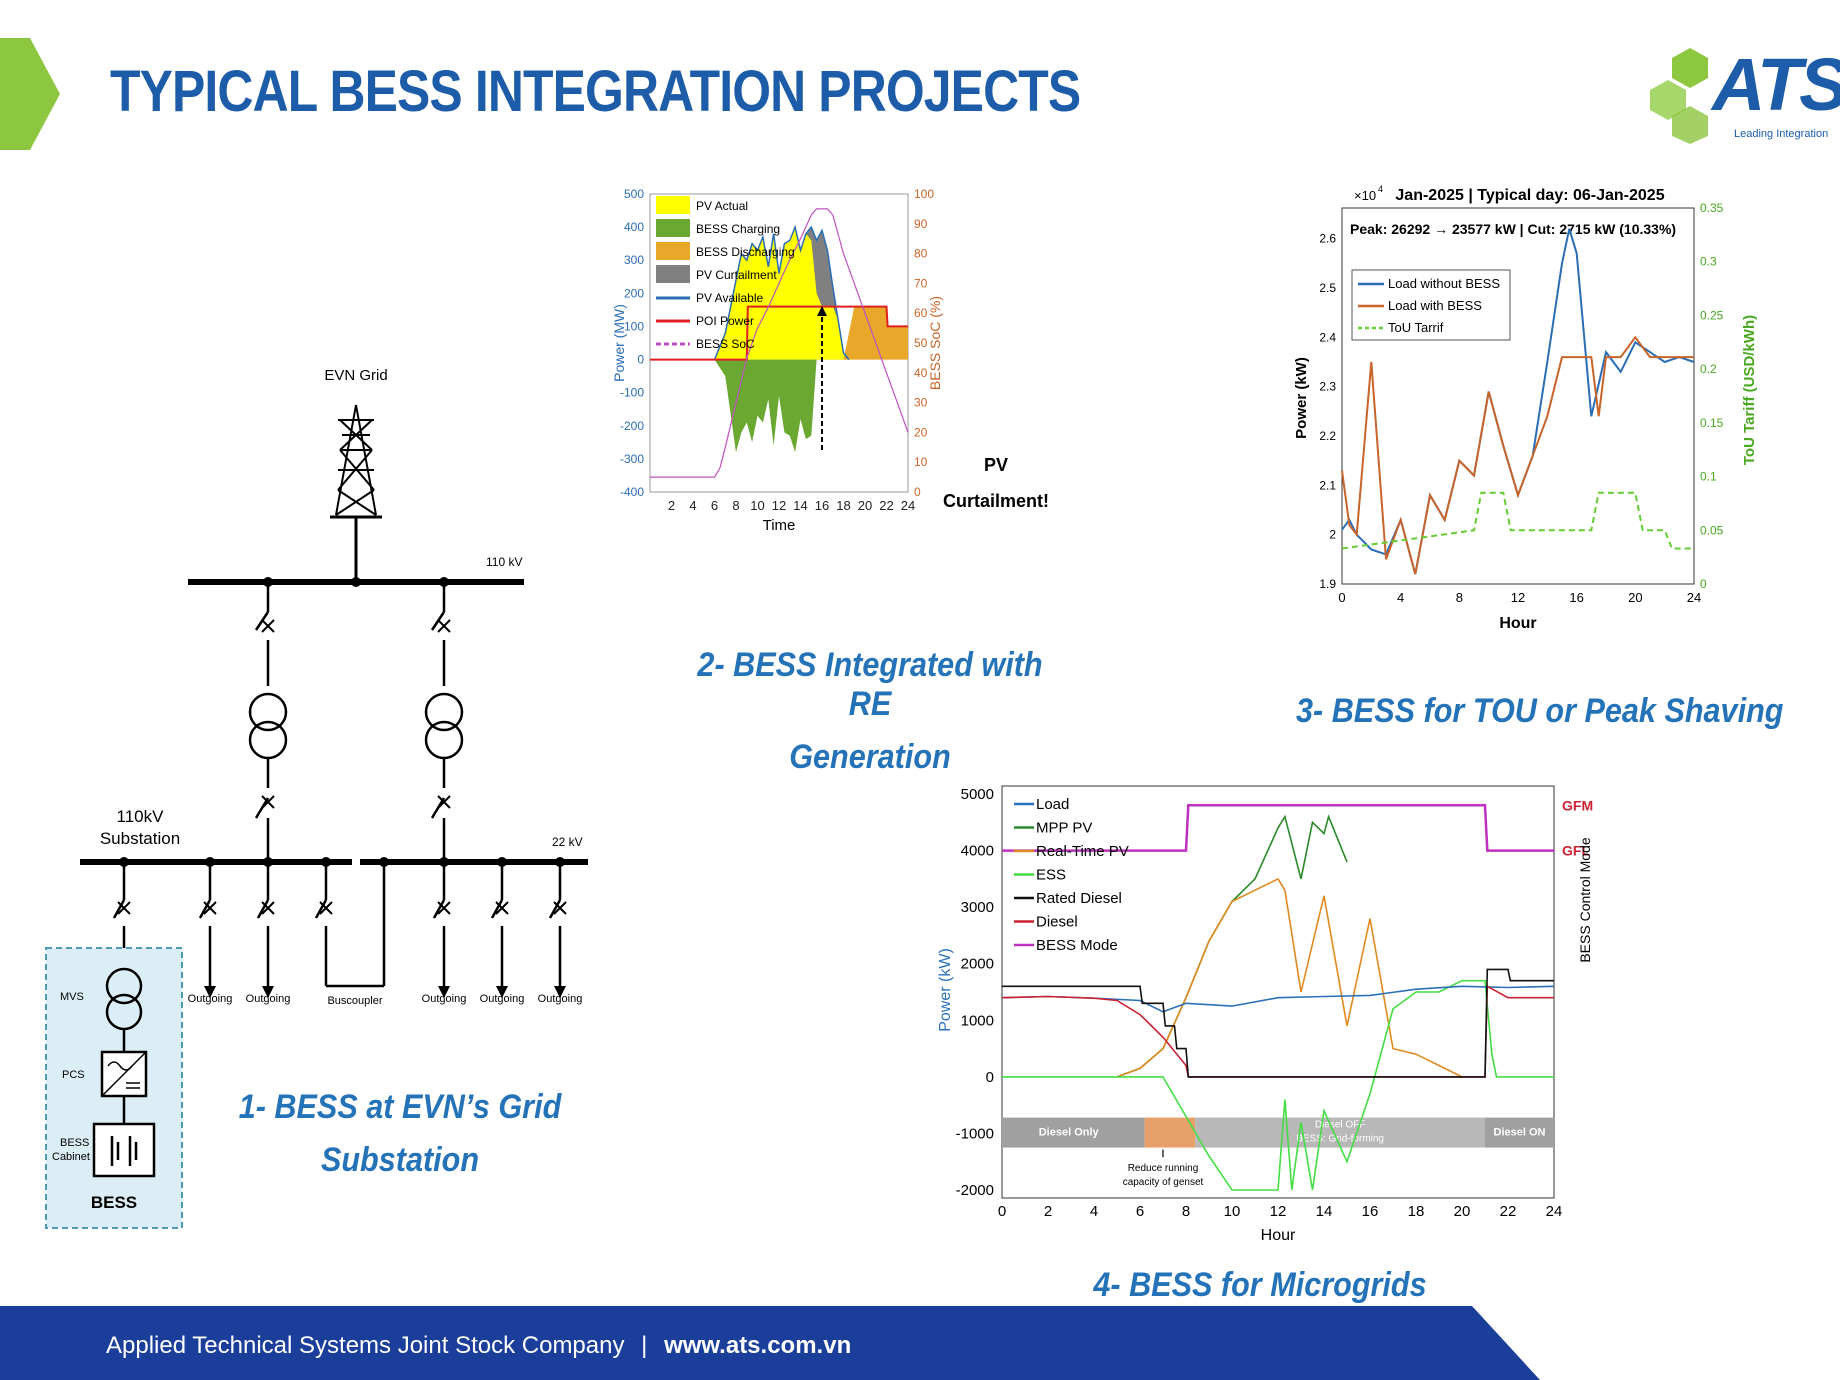 Image resolution: width=1840 pixels, height=1380 pixels. I want to click on y2-tick-label: 90, so click(921, 224).